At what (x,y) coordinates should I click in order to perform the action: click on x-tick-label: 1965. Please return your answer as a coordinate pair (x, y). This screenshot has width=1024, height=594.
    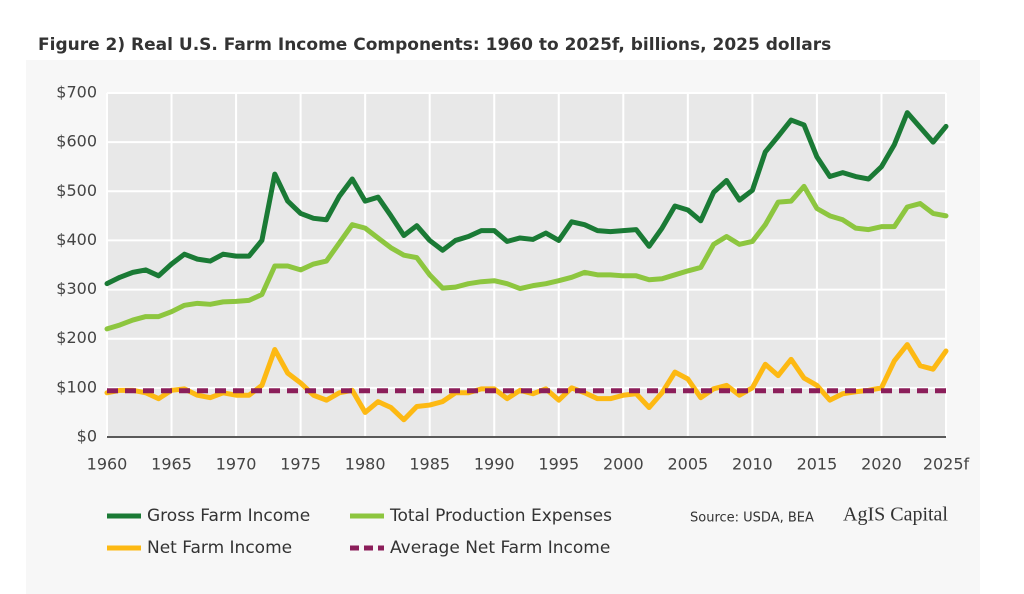
    Looking at the image, I should click on (171, 464).